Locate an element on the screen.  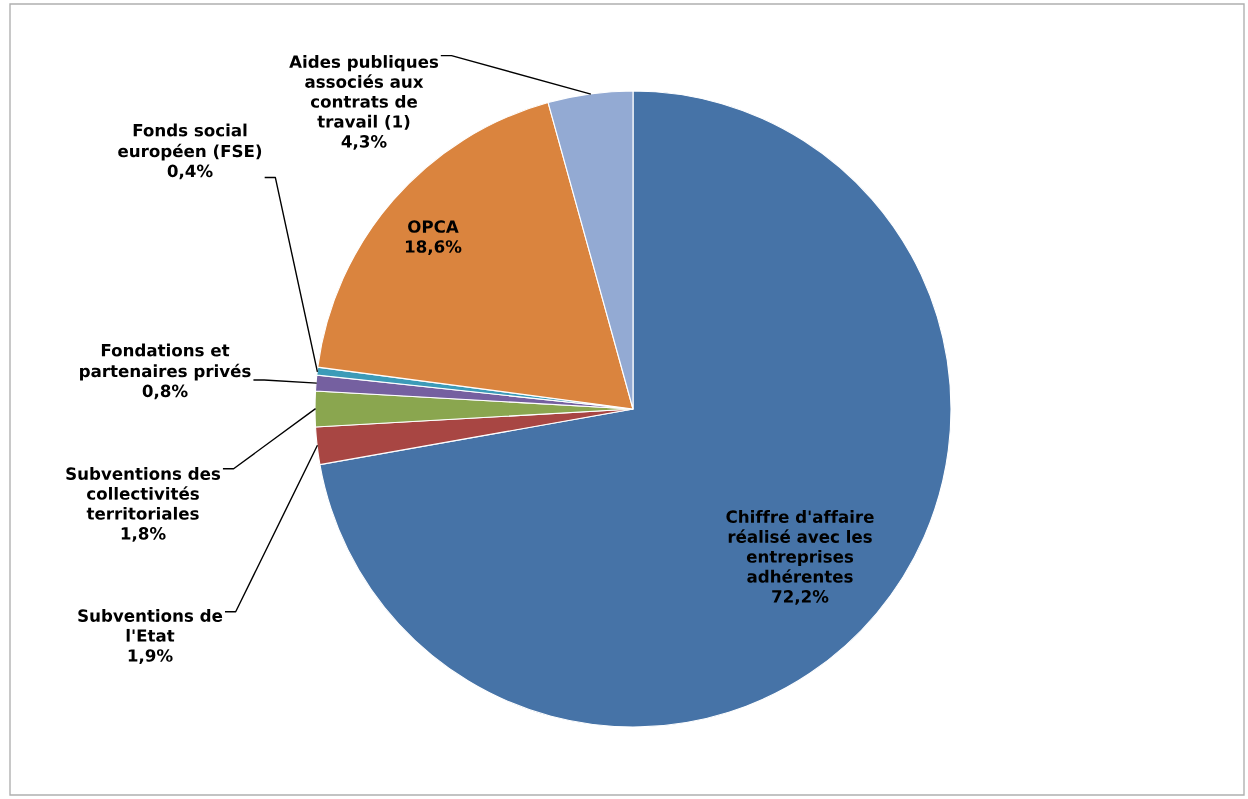
data-label: 18,6% is located at coordinates (433, 247).